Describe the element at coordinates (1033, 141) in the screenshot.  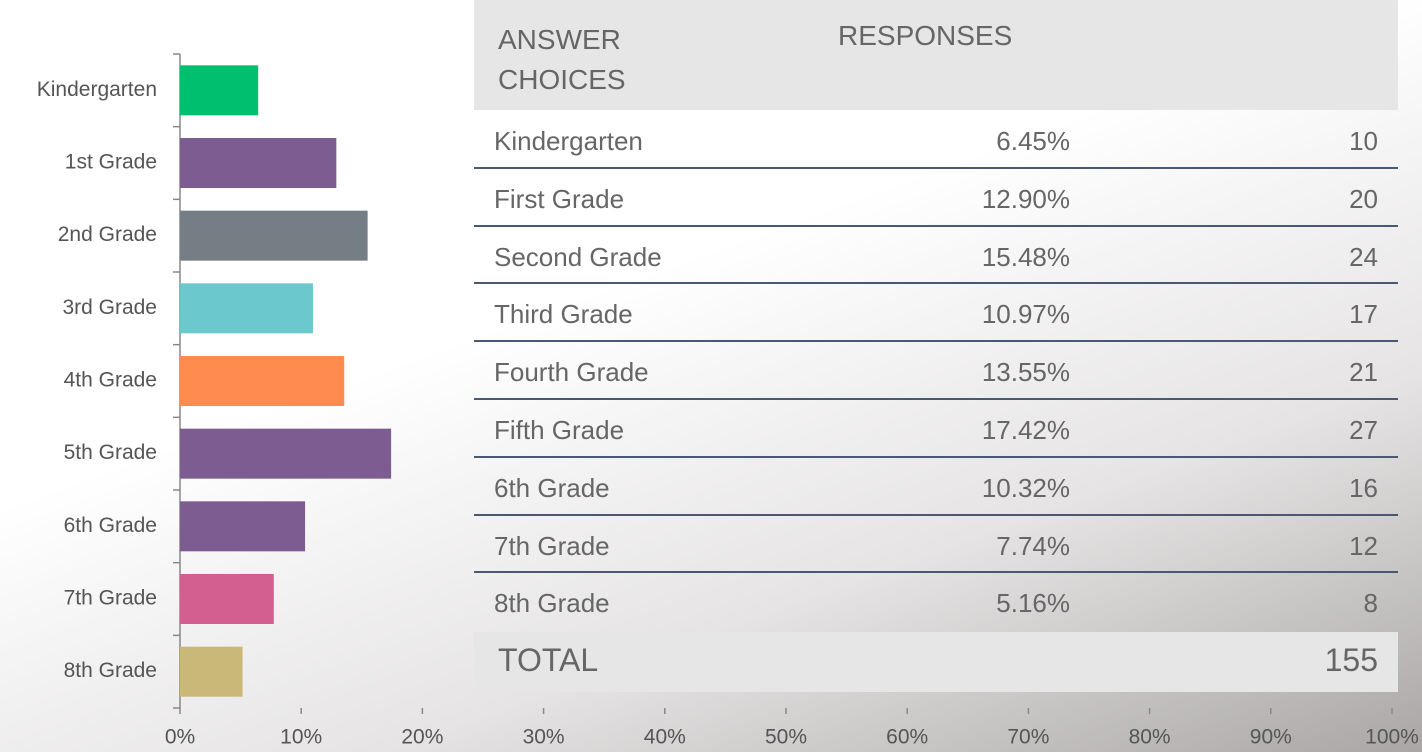
I see `row-percent: 6.45%` at that location.